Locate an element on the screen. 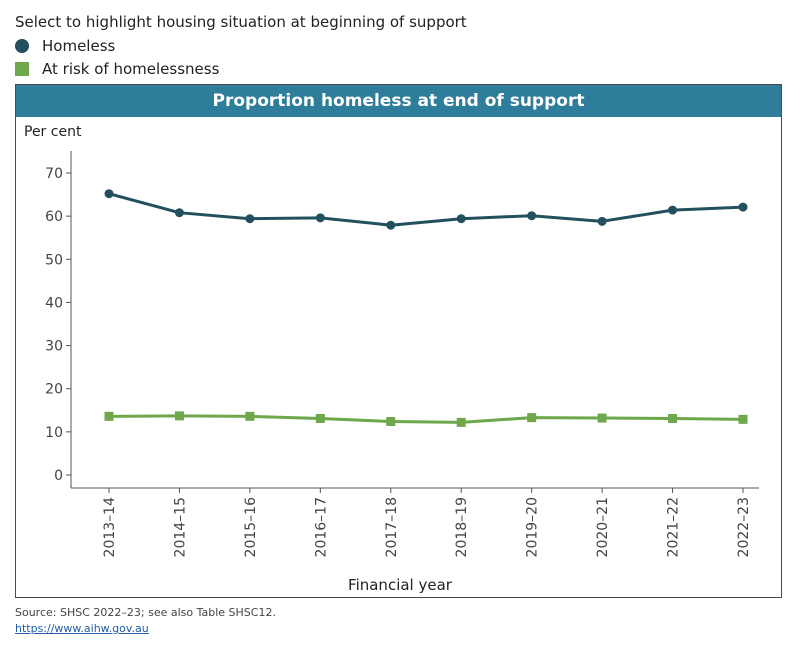  y-tick-label: 0 is located at coordinates (58, 476).